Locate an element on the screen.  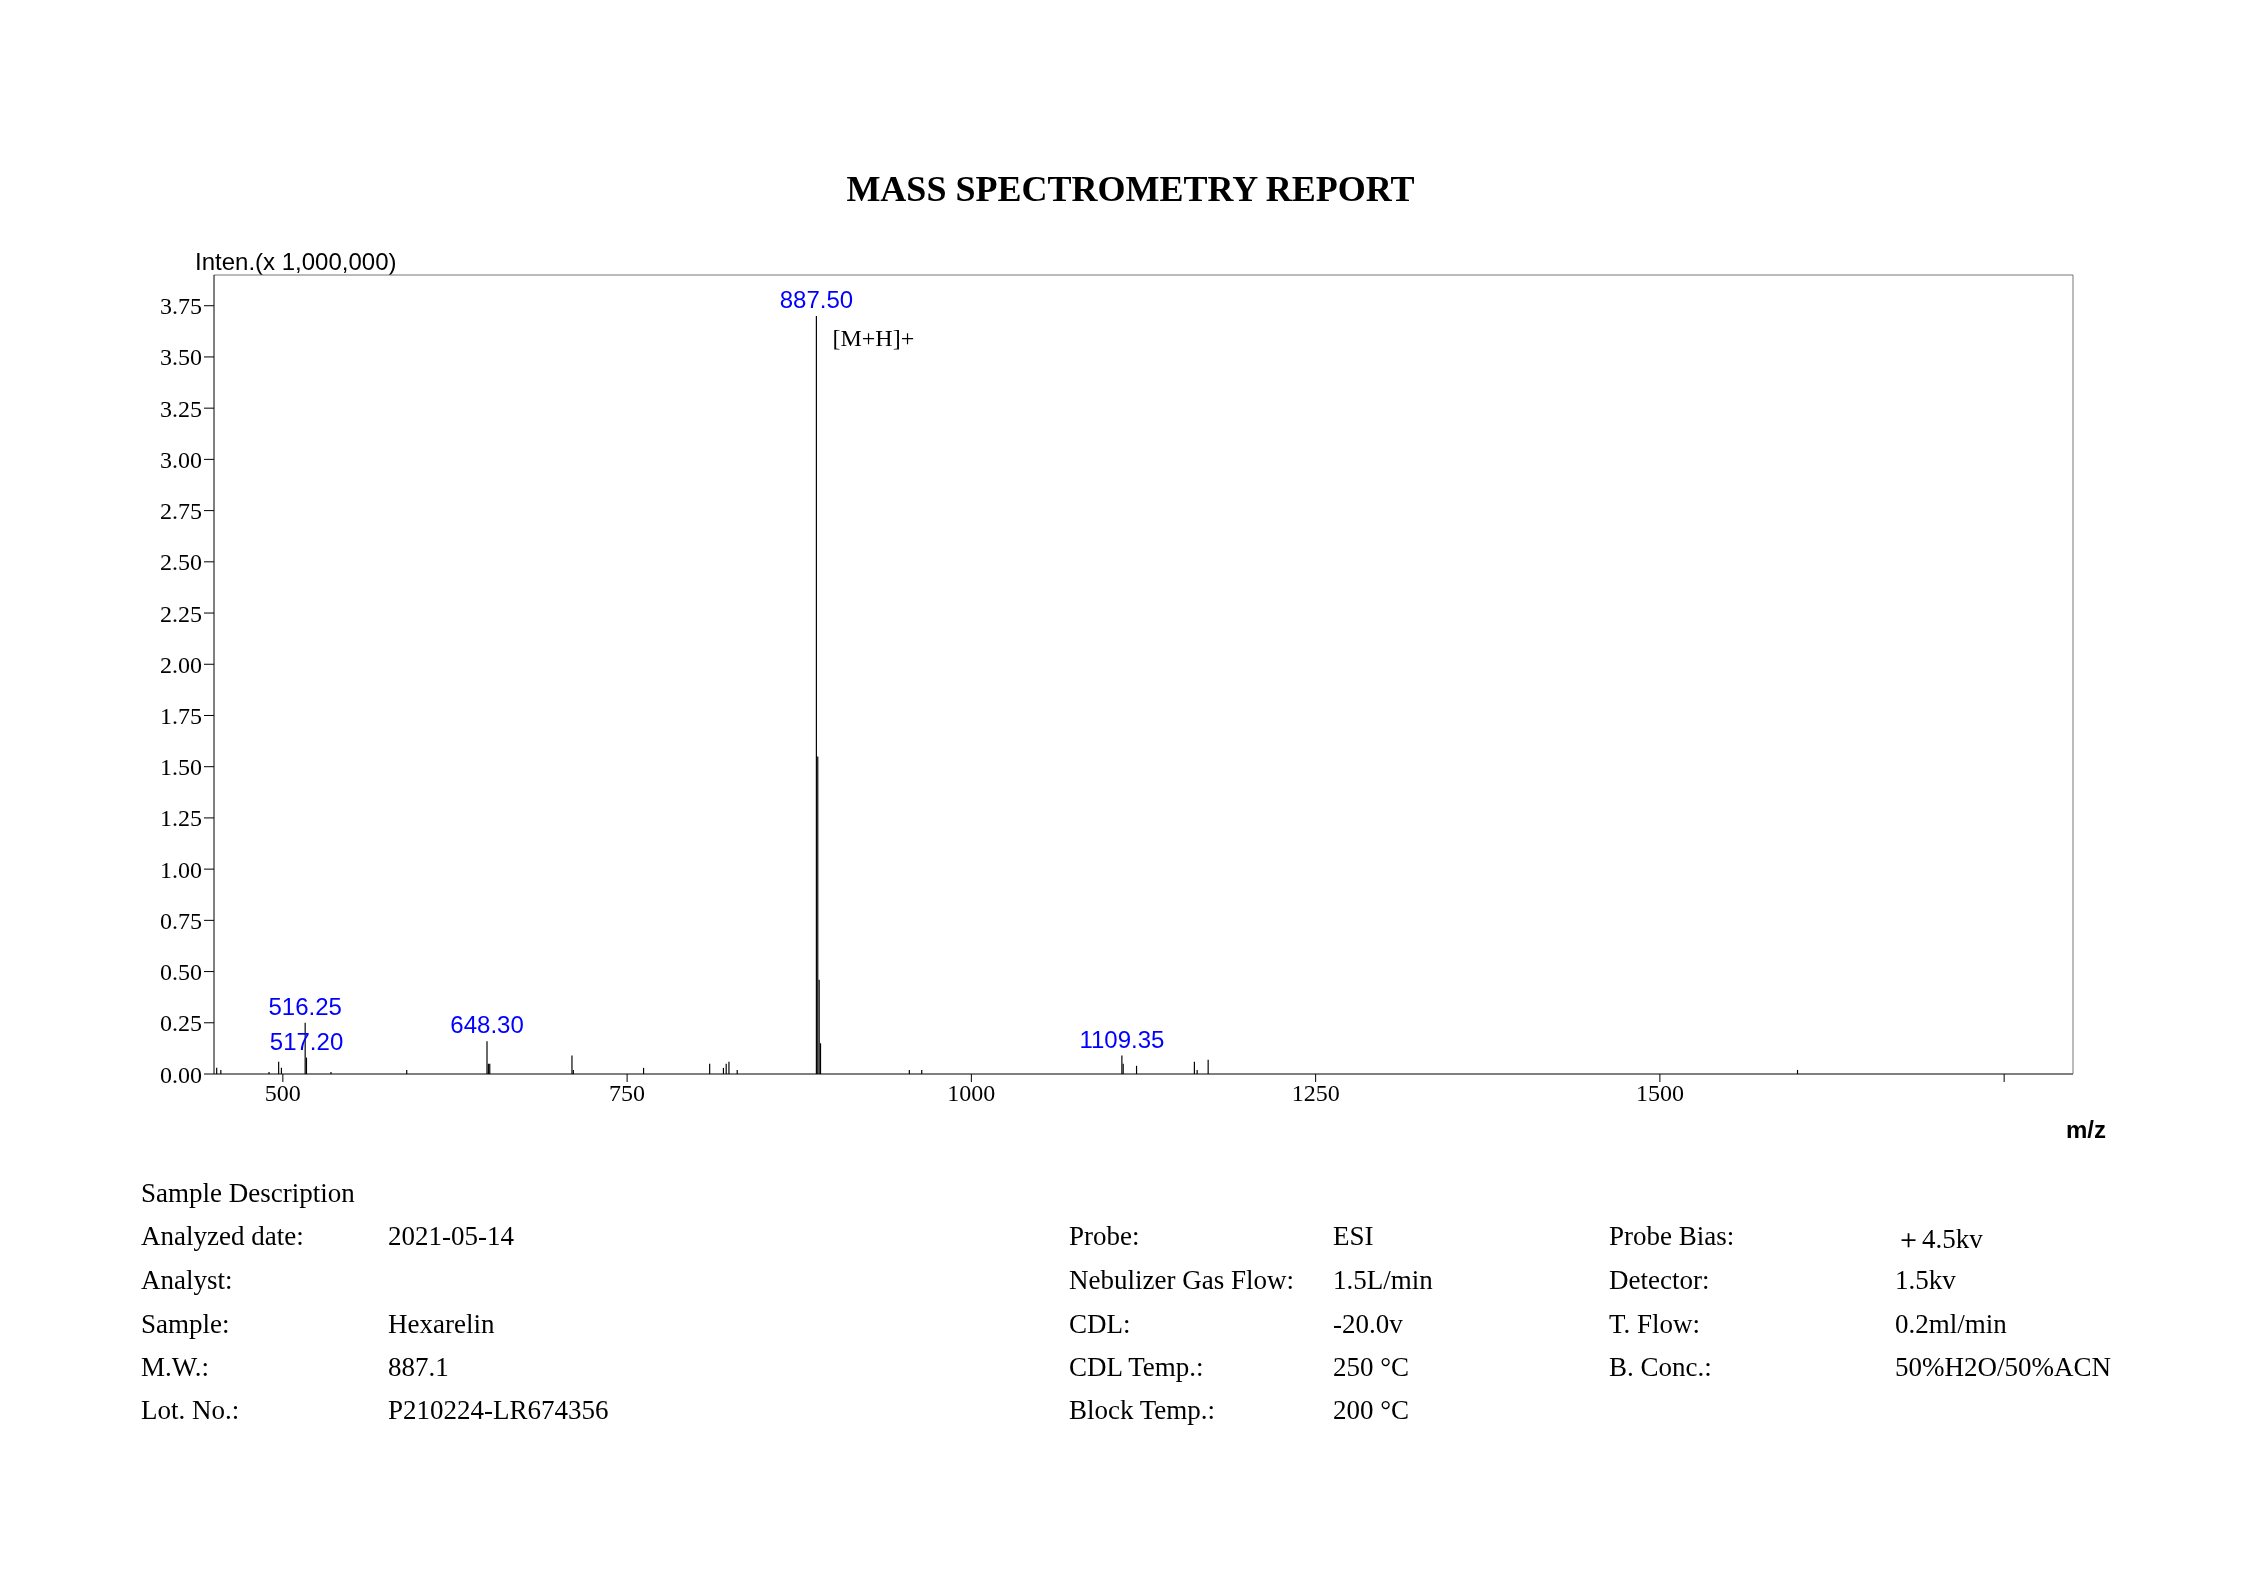
text: 2021-05-14 is located at coordinates (451, 1236).